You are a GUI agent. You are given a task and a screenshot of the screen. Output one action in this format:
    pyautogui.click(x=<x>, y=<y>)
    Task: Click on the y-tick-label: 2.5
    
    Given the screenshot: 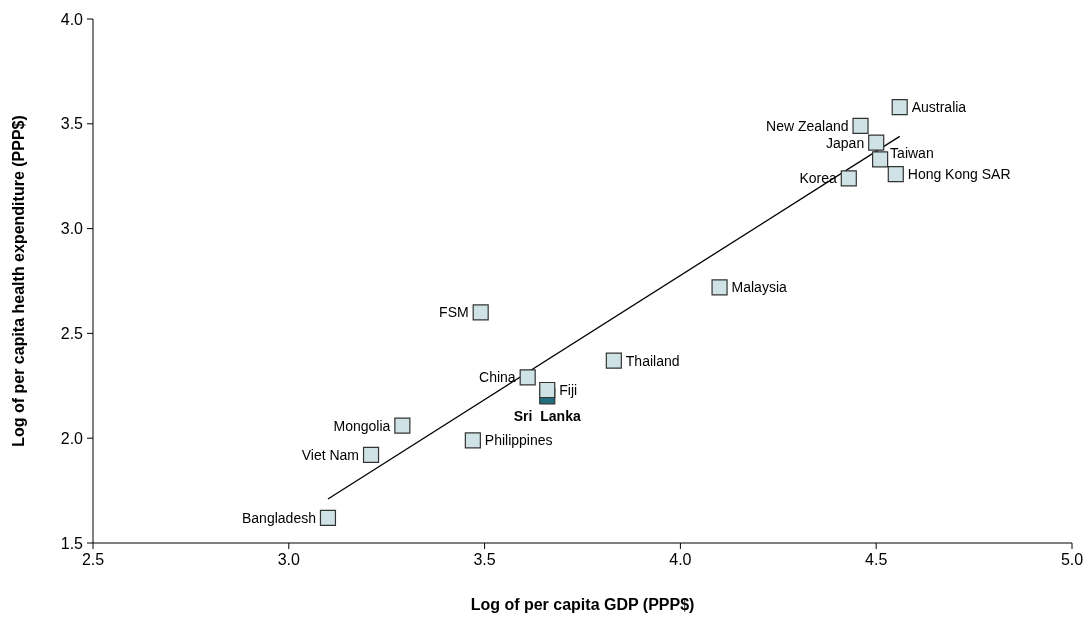 What is the action you would take?
    pyautogui.click(x=72, y=333)
    